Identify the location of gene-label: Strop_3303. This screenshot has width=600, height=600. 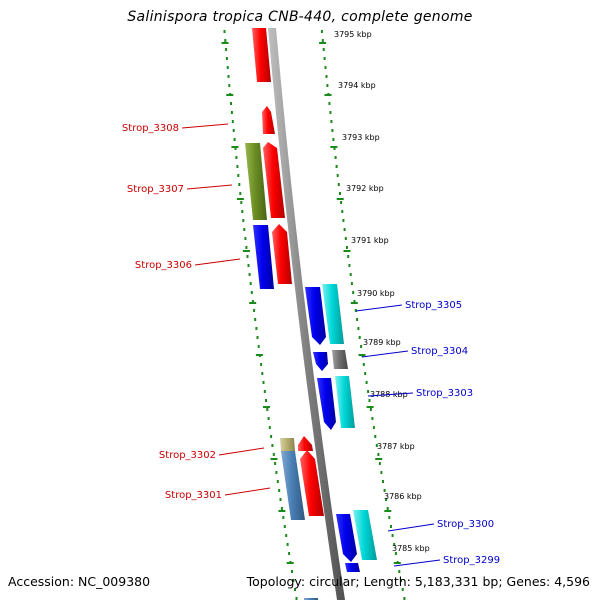
(444, 393).